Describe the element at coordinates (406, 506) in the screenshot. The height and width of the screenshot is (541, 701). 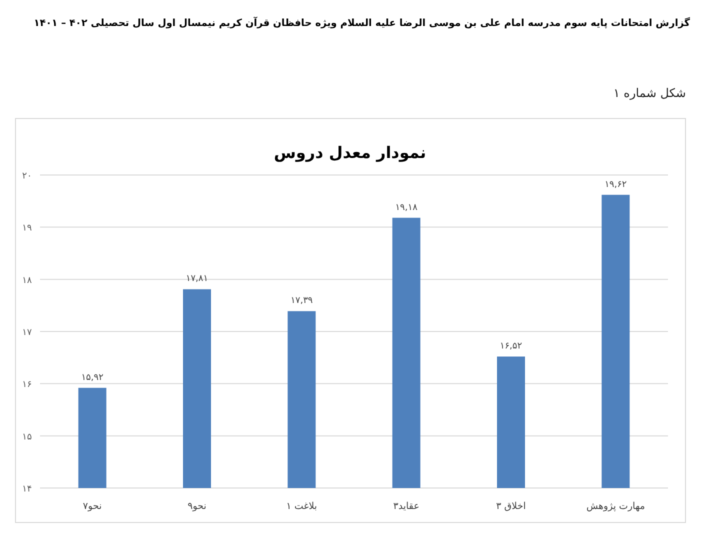
I see `x-tick-label: عقاید۳` at that location.